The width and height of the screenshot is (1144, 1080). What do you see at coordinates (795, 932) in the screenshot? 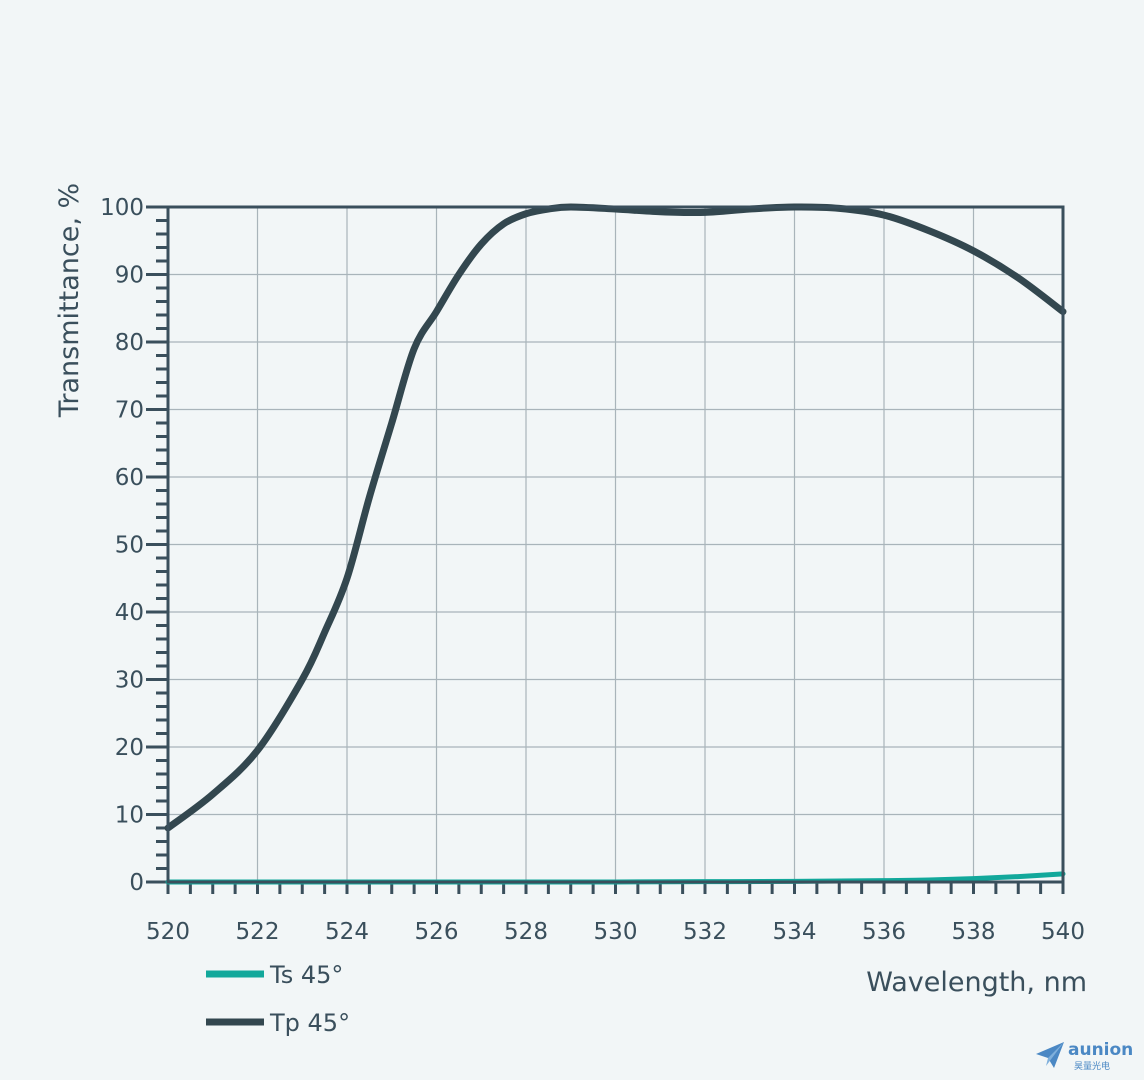
I see `x-tick-label: 534` at bounding box center [795, 932].